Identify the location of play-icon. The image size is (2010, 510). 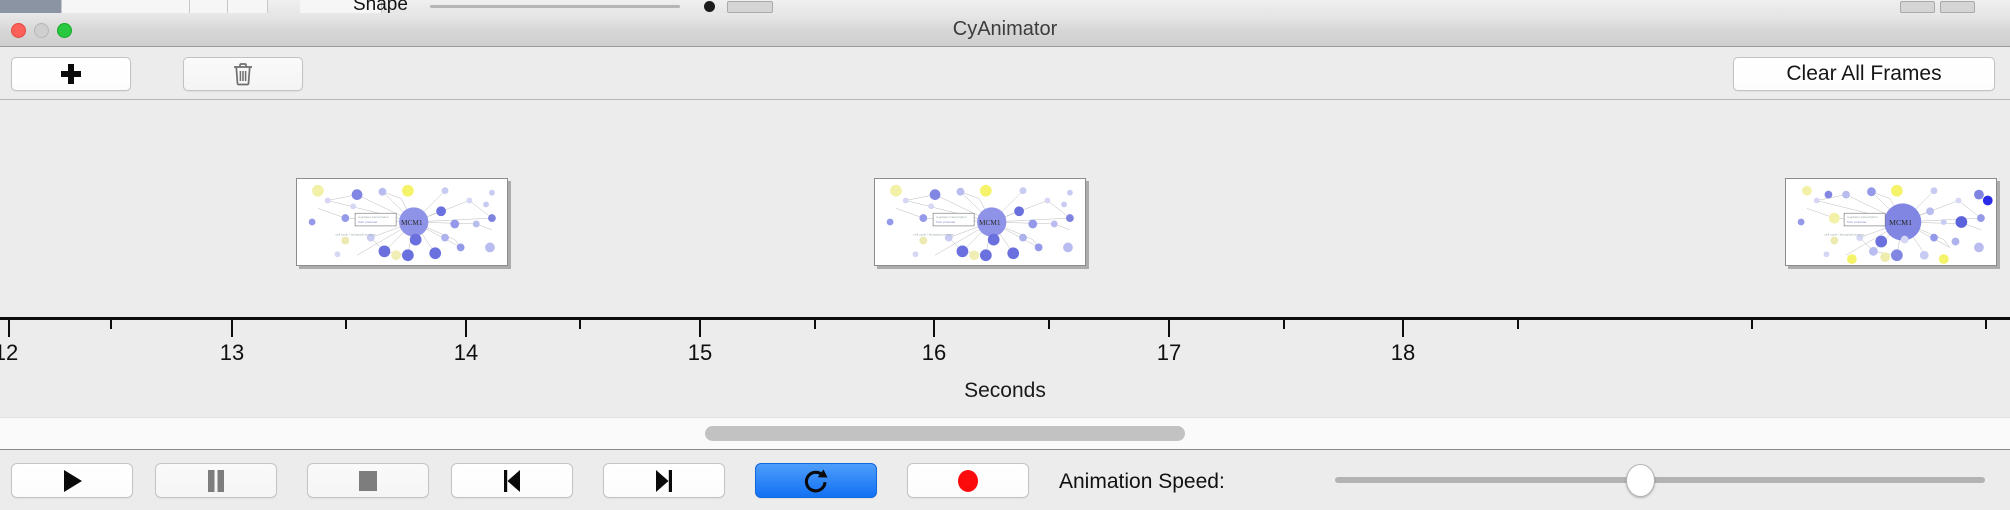
(73, 480).